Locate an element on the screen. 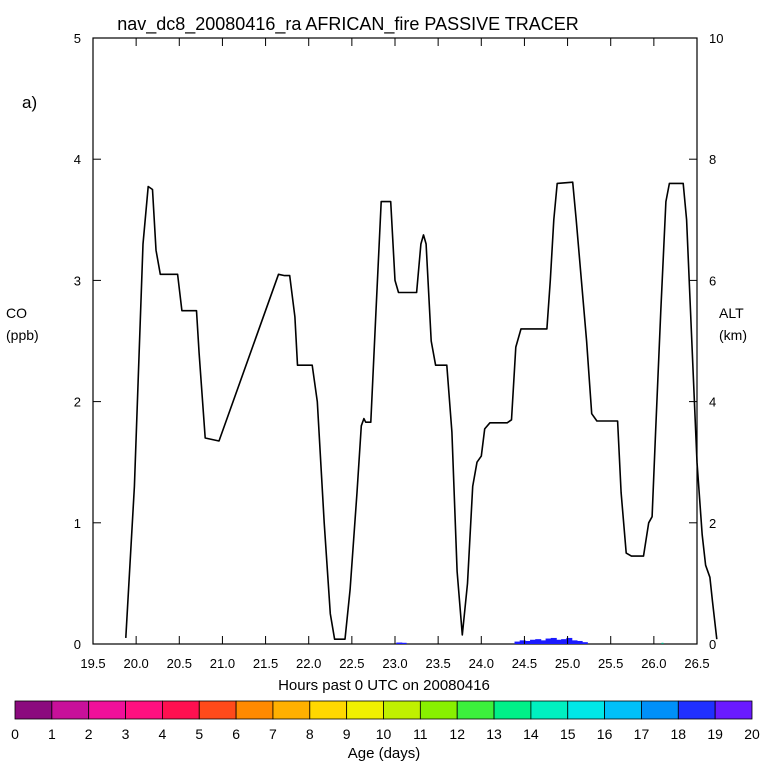 This screenshot has width=768, height=768. y-right-tick-label: 6 is located at coordinates (712, 280).